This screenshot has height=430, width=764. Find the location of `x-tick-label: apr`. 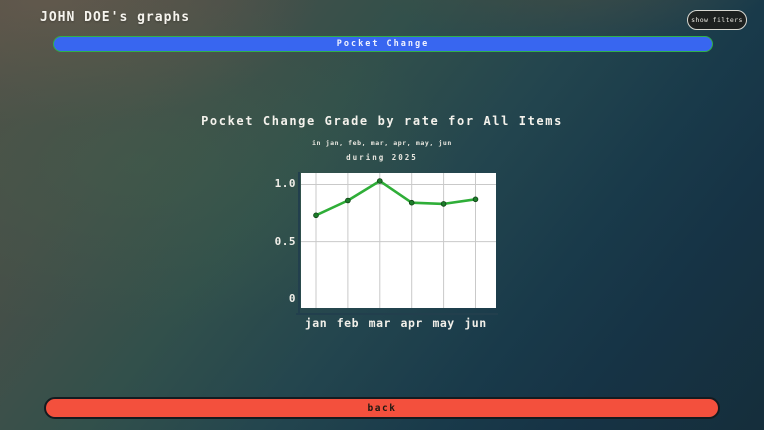

x-tick-label: apr is located at coordinates (411, 323).